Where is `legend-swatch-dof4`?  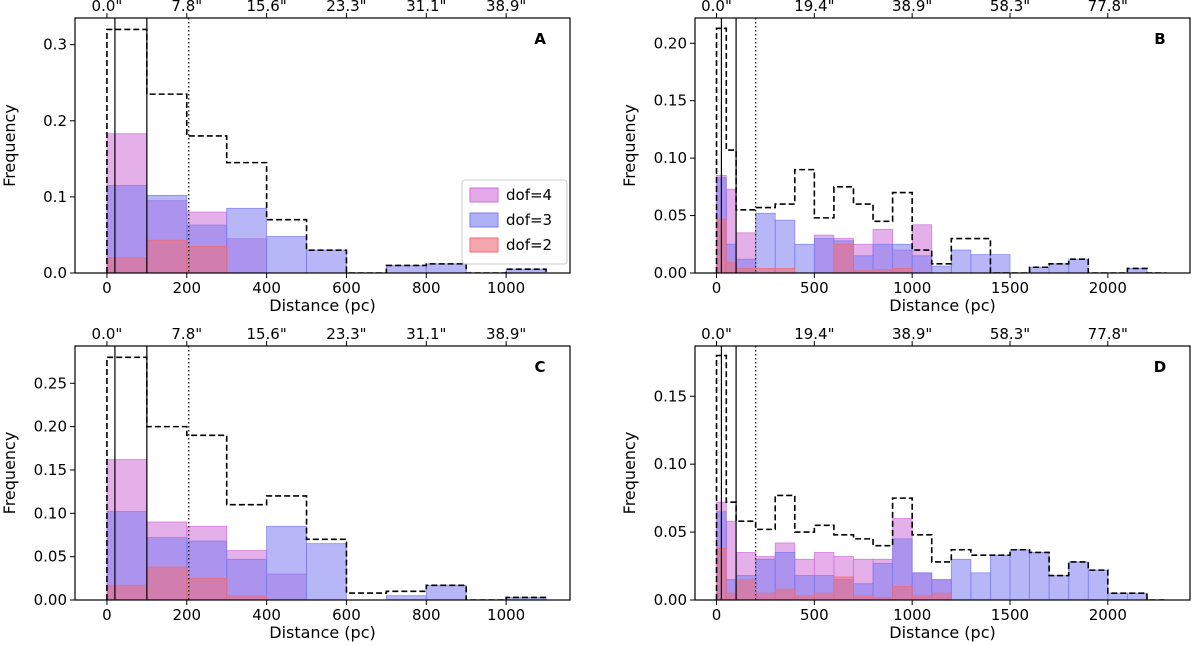
legend-swatch-dof4 is located at coordinates (484, 195).